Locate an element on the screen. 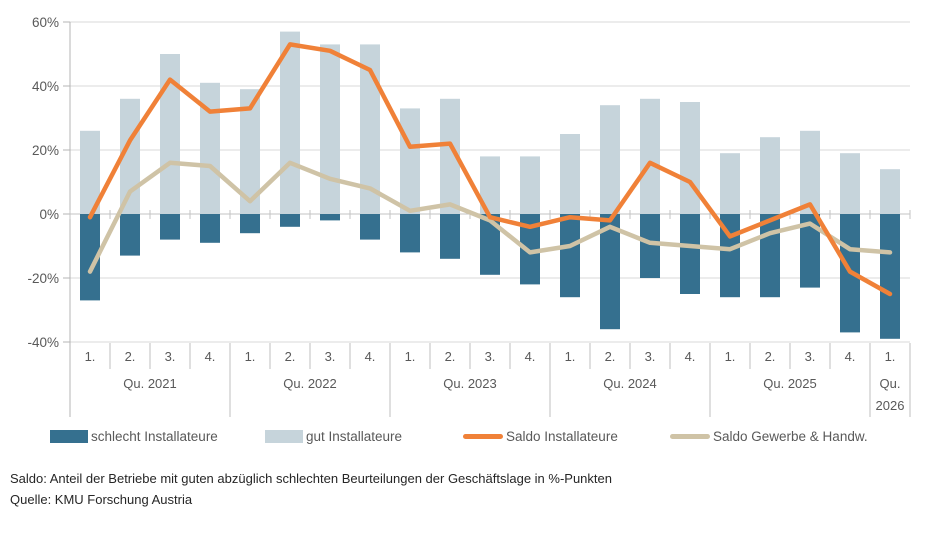  legend-label: schlecht Installateure is located at coordinates (154, 436).